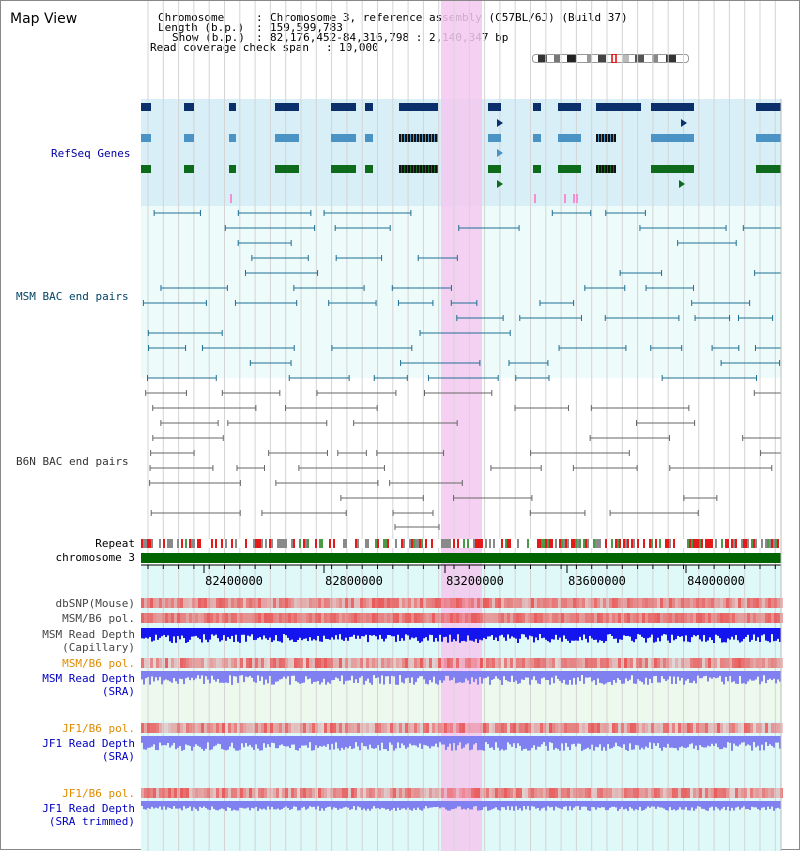  I want to click on jf1-b6-pol-label-1: JF1/B6 pol., so click(98, 728).